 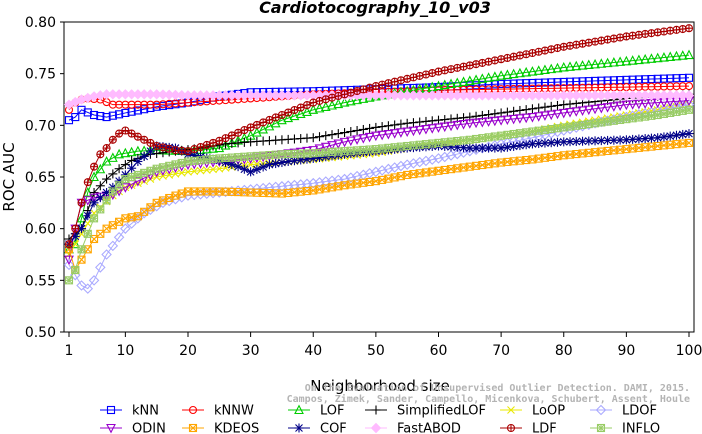 What do you see at coordinates (236, 428) in the screenshot?
I see `legend-label-kdeos: KDEOS` at bounding box center [236, 428].